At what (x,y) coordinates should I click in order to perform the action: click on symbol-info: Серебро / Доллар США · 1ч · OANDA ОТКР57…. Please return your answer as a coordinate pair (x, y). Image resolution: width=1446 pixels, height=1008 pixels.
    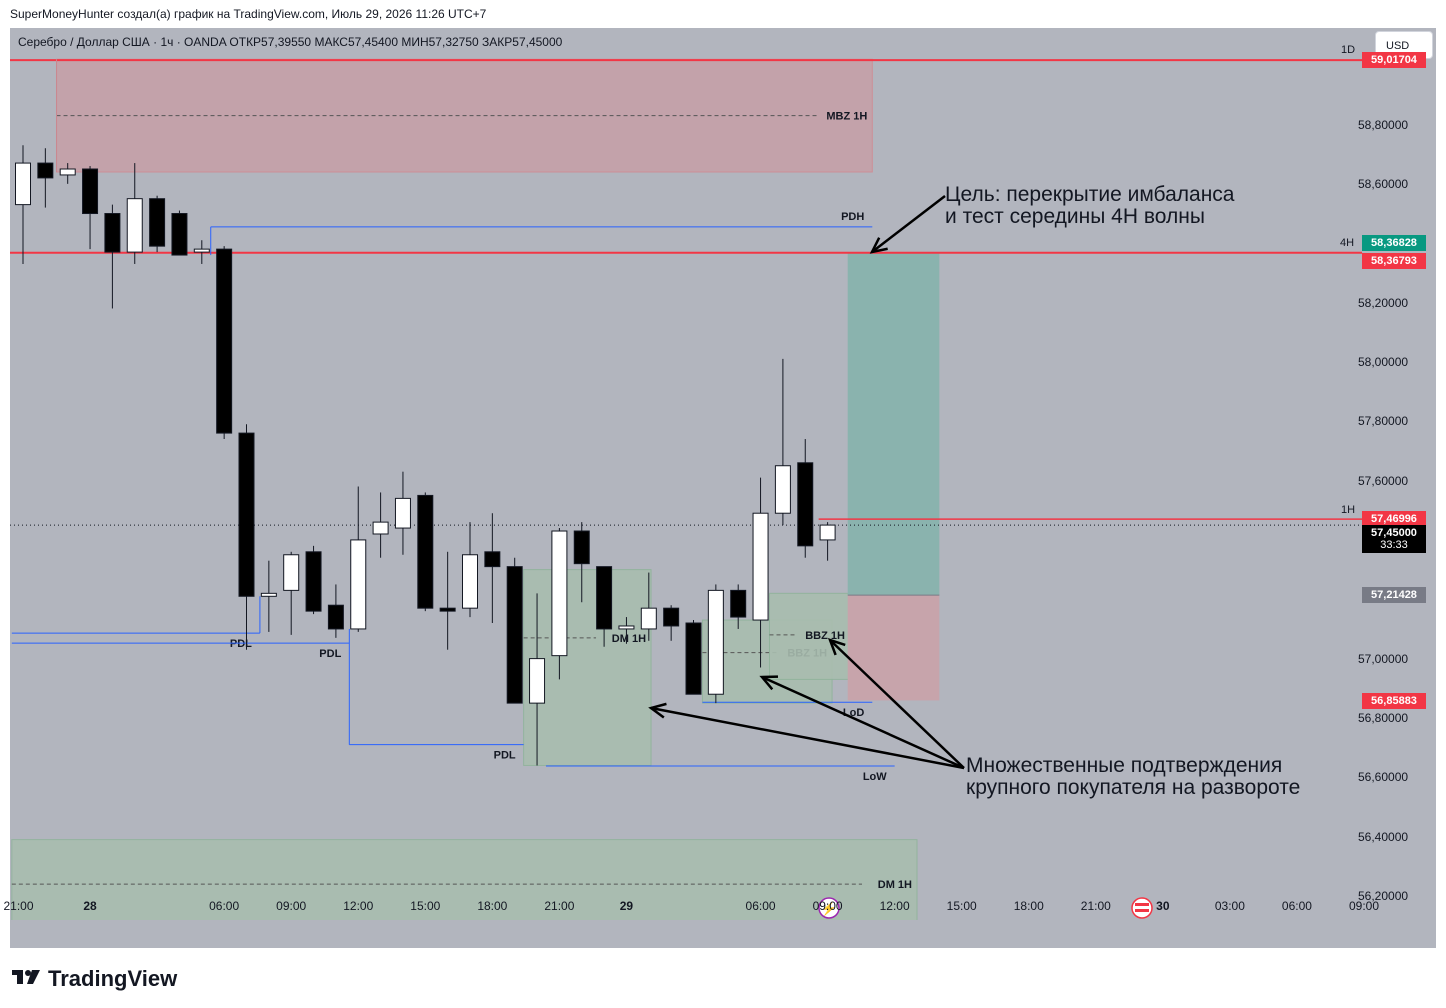
    Looking at the image, I should click on (290, 42).